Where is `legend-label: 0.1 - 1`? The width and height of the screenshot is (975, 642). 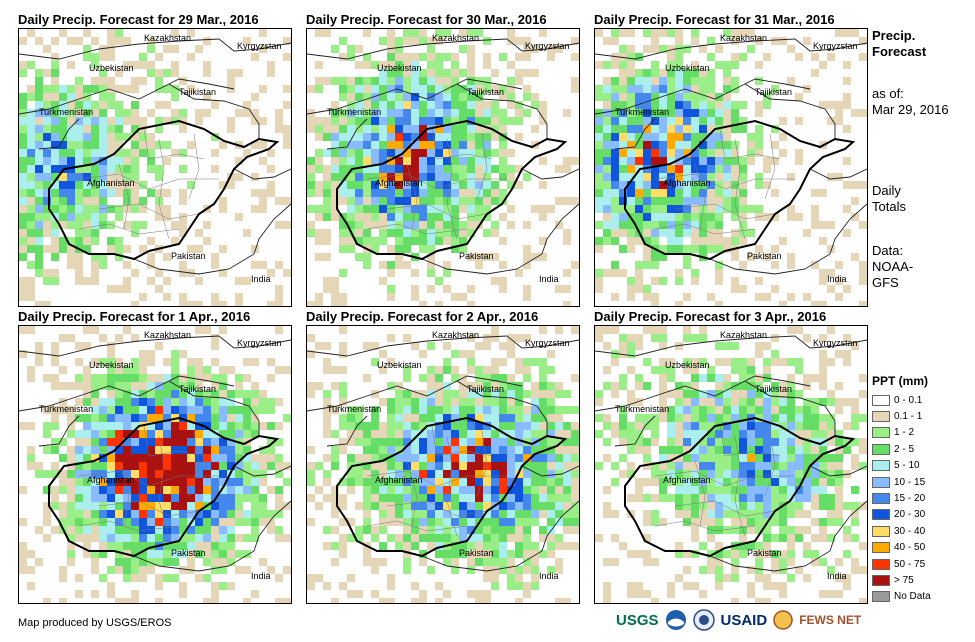 legend-label: 0.1 - 1 is located at coordinates (908, 417).